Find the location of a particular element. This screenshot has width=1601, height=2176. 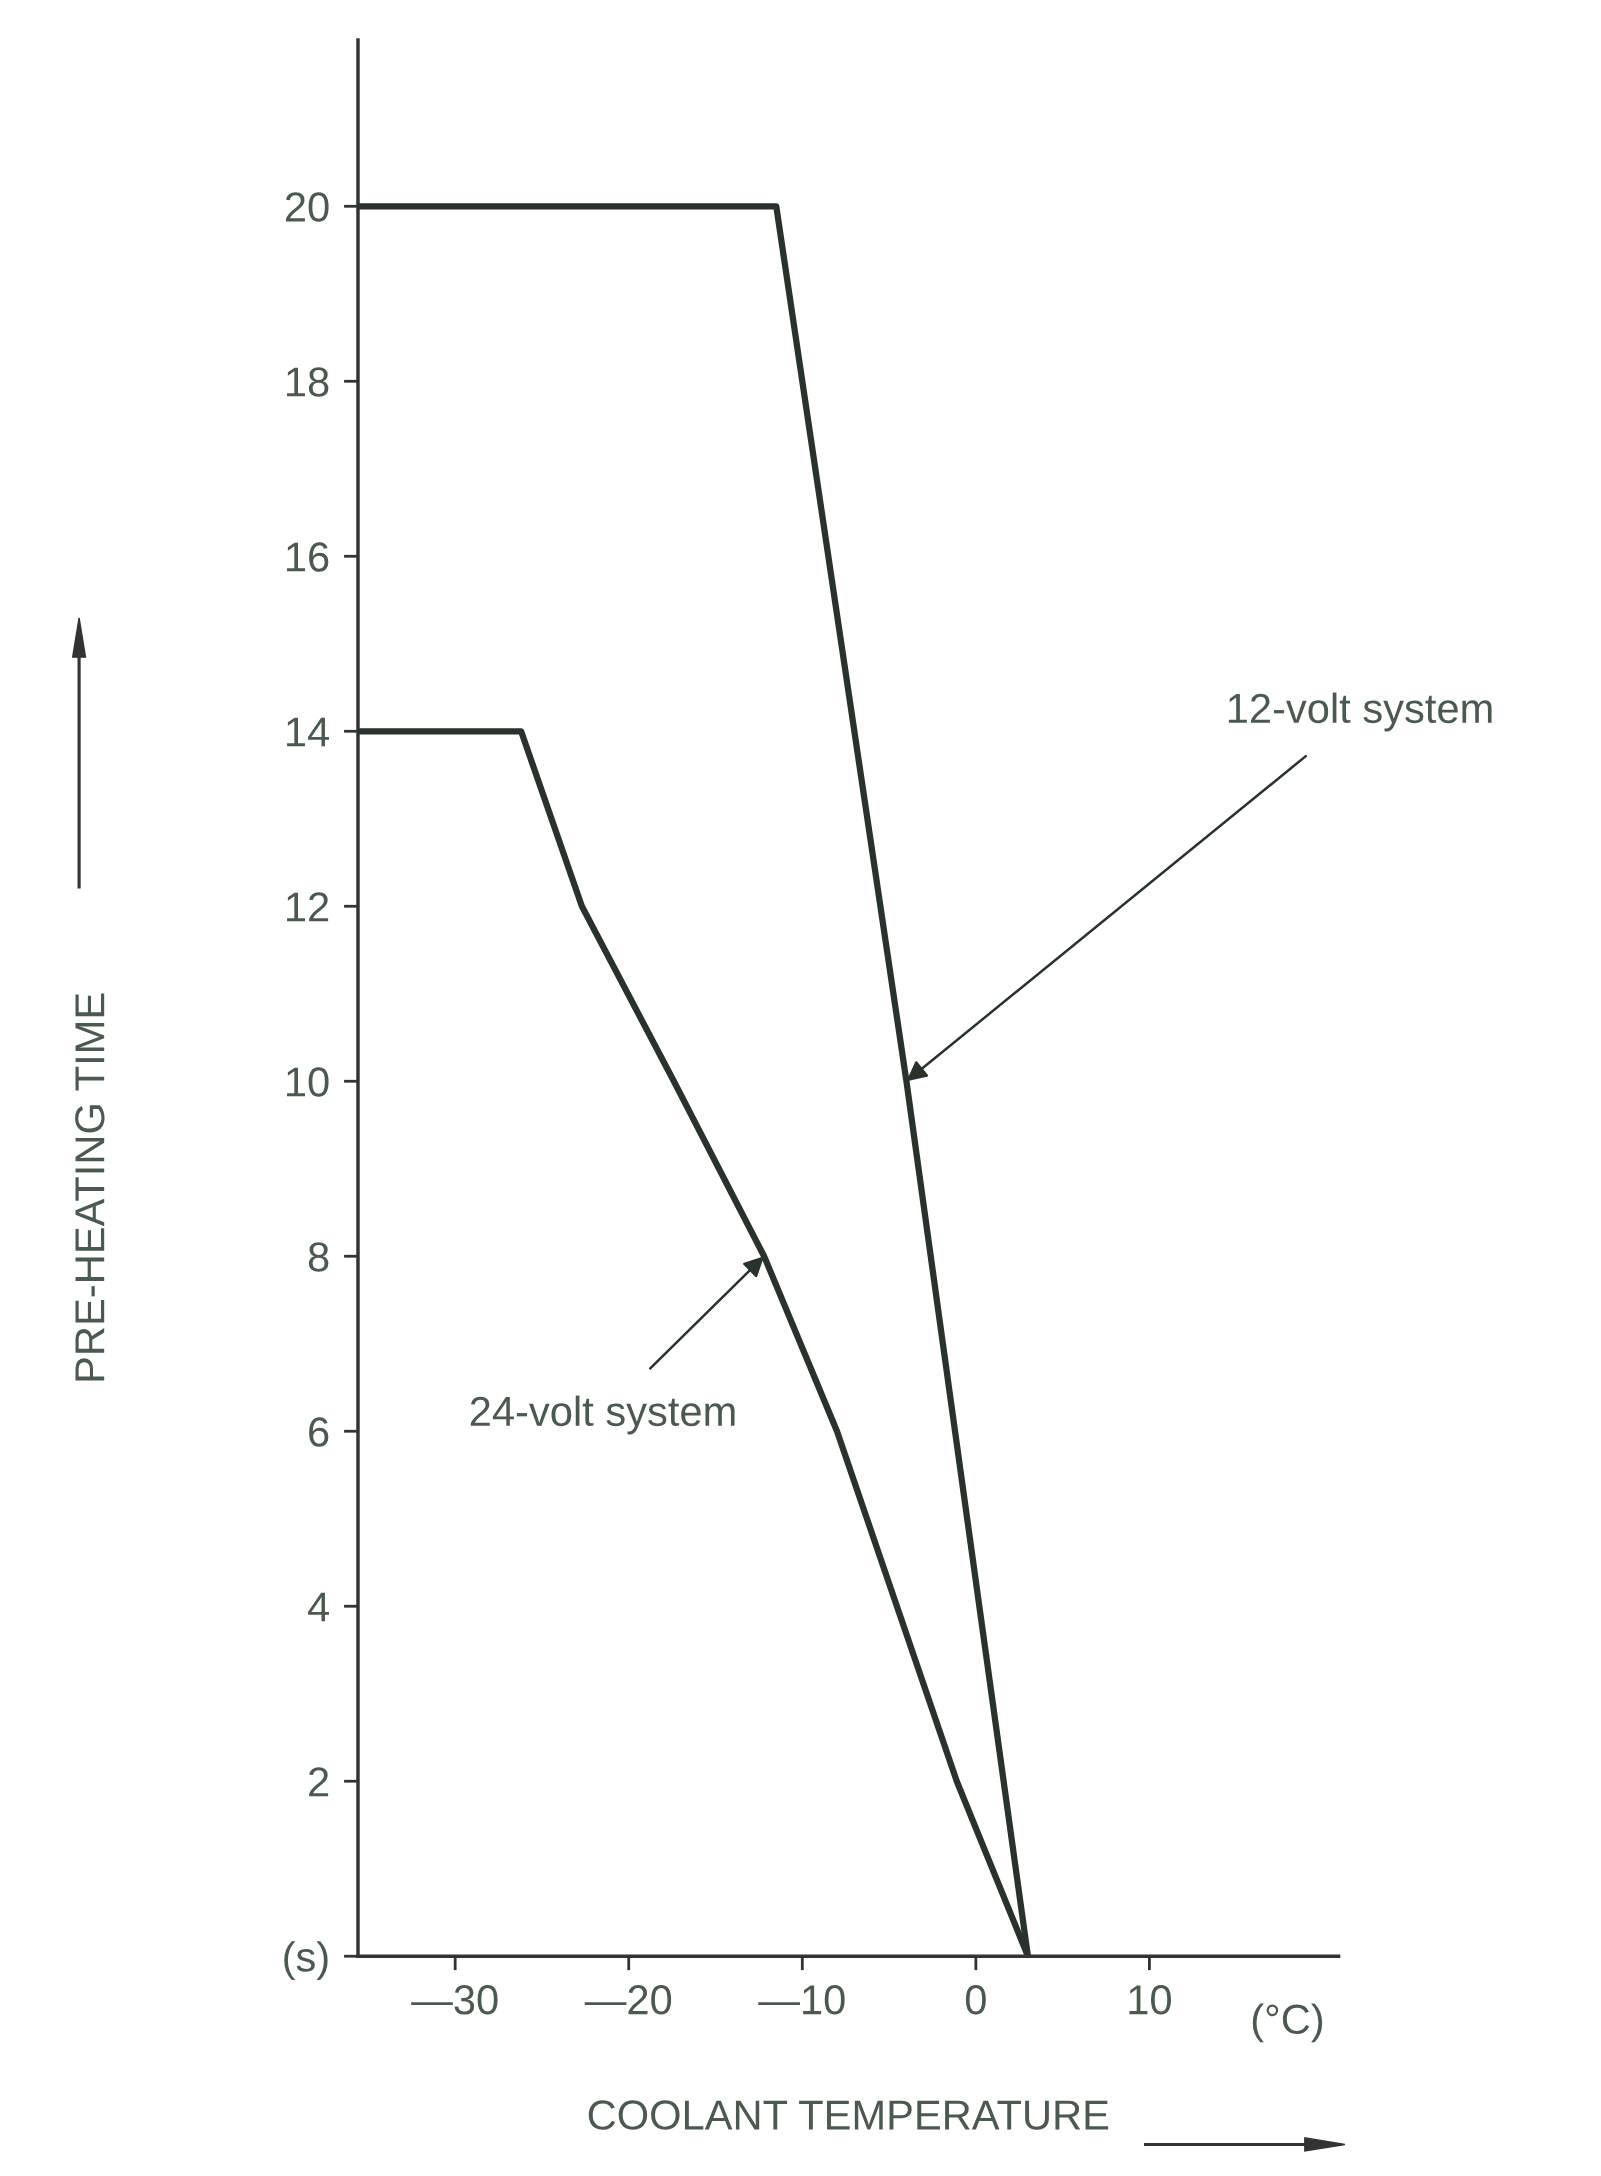

y-tick-label: 4 is located at coordinates (318, 1607).